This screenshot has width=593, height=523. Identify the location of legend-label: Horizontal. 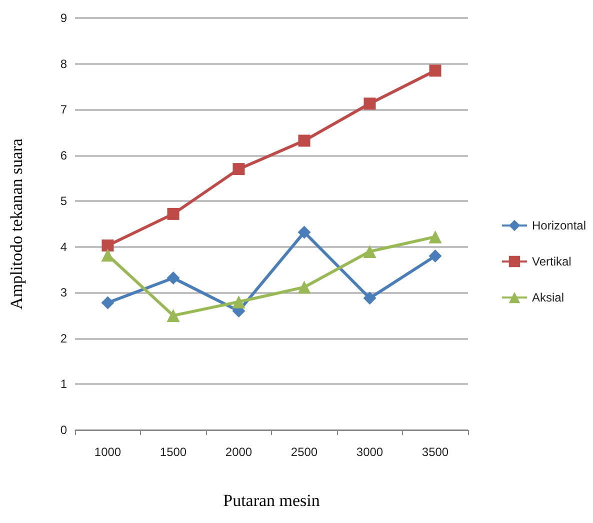
(559, 225).